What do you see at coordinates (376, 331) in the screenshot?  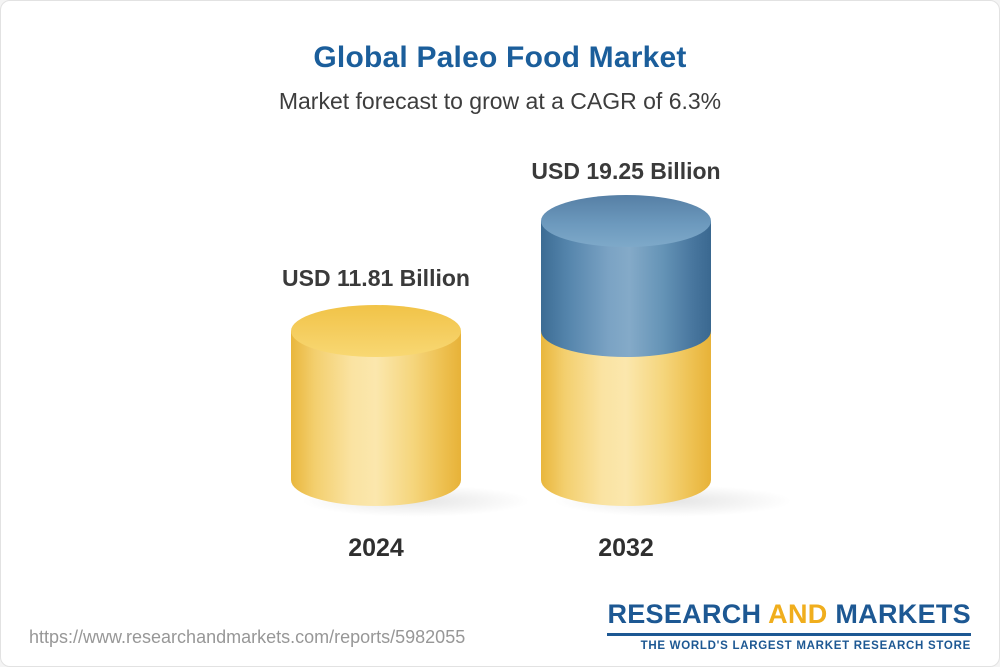 I see `cylinder-2024-top-cap` at bounding box center [376, 331].